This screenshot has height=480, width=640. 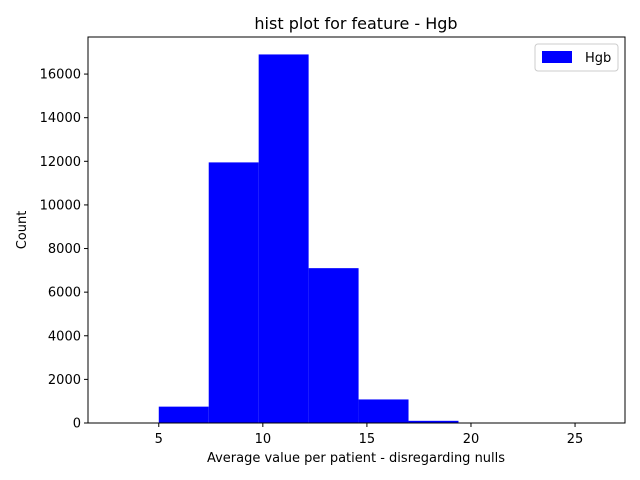 I want to click on y-tick-label: 0, so click(x=77, y=424).